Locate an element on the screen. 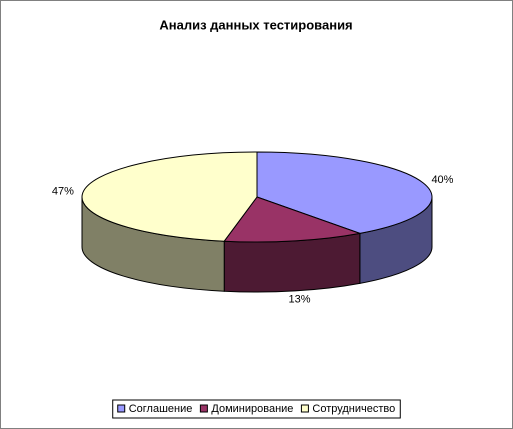  data-label: 13% is located at coordinates (300, 299).